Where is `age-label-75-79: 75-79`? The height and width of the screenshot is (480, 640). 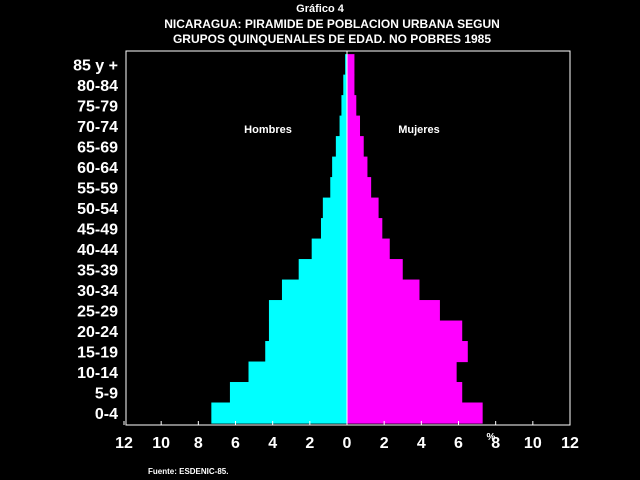 age-label-75-79: 75-79 is located at coordinates (97, 106).